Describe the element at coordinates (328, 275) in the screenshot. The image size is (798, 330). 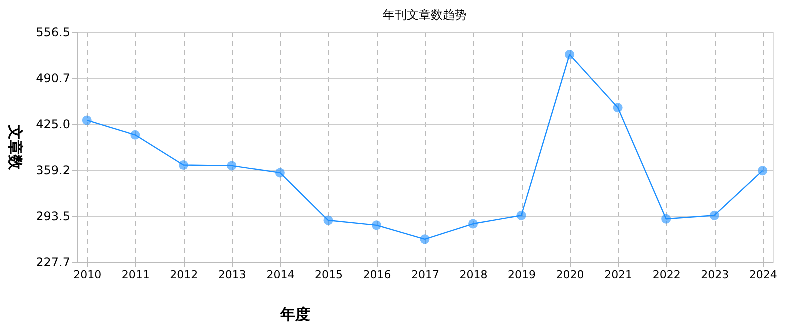
I see `x-tick-label: 2015` at that location.